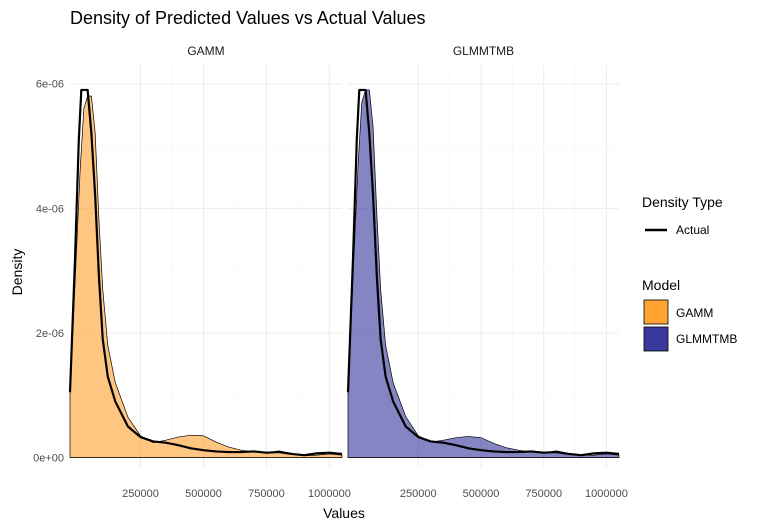 The height and width of the screenshot is (529, 760). What do you see at coordinates (661, 285) in the screenshot?
I see `legend-title-model: Model` at bounding box center [661, 285].